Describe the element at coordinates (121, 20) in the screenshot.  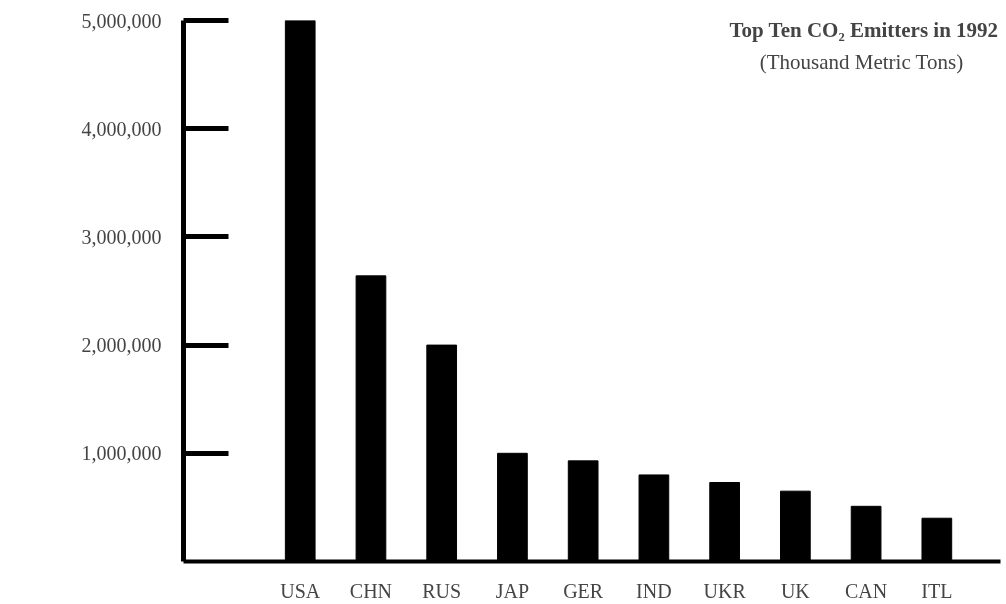
I see `y-tick-label: 5,000,000` at that location.